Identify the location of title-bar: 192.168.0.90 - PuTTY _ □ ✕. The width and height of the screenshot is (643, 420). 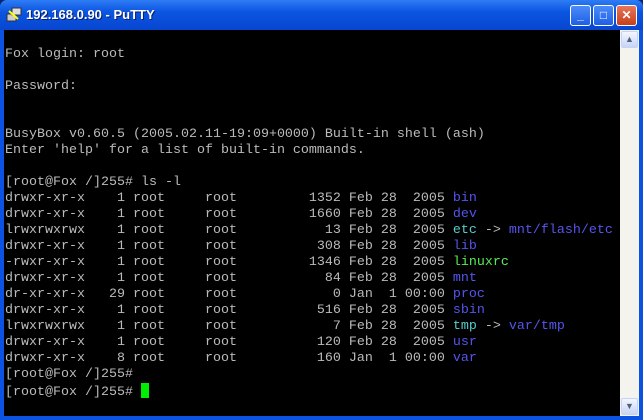
(321, 15).